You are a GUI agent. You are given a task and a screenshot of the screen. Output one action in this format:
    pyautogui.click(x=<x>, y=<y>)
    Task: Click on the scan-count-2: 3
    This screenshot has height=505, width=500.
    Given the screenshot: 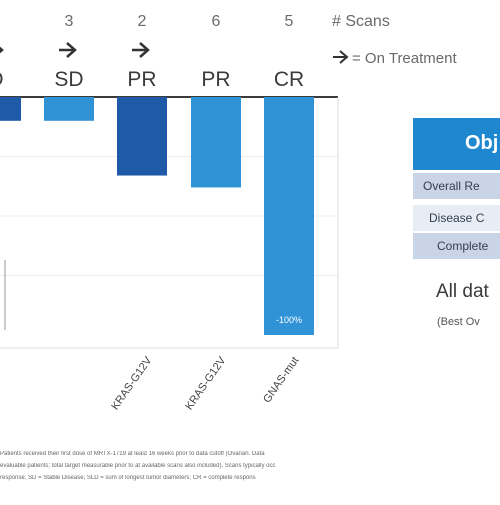 What is the action you would take?
    pyautogui.click(x=69, y=21)
    